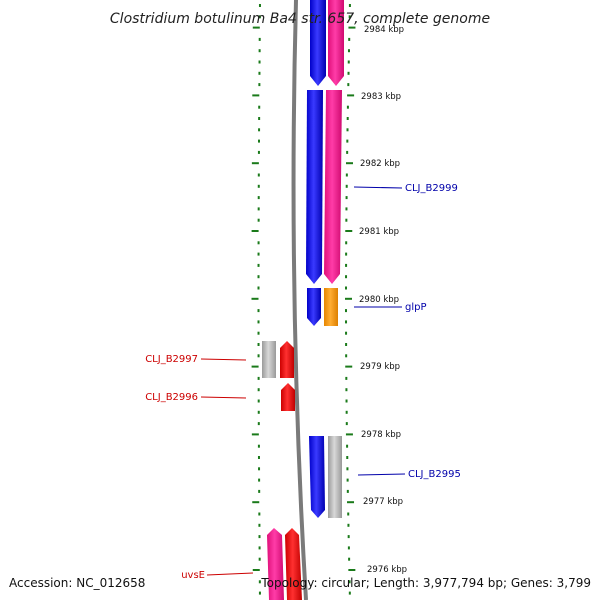 The width and height of the screenshot is (600, 600). I want to click on gene-red-clj-b2996, so click(288, 397).